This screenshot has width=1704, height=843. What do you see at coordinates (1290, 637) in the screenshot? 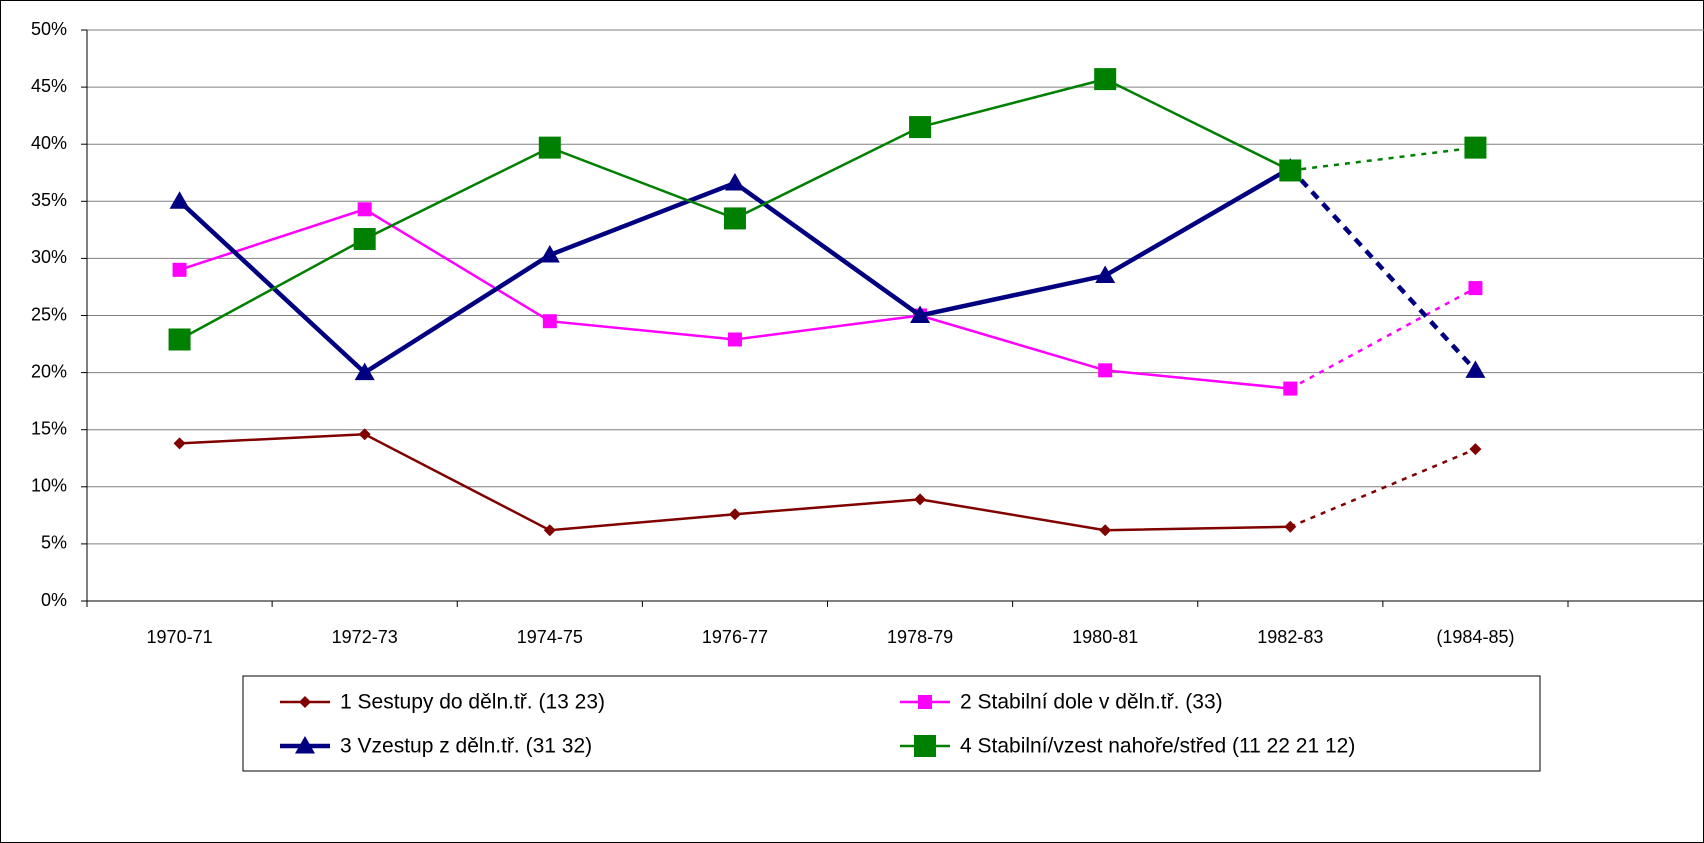
I see `x-tick-label: 1982-83` at bounding box center [1290, 637].